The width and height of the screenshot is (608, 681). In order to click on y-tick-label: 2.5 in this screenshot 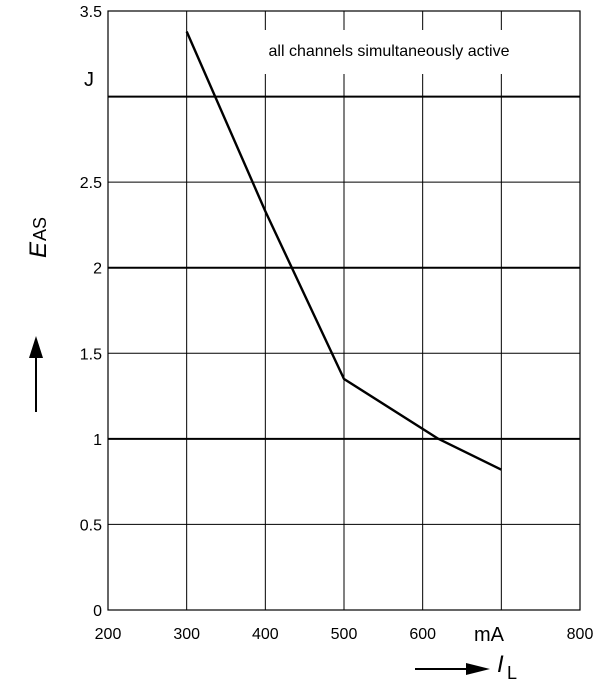, I will do `click(91, 183)`.